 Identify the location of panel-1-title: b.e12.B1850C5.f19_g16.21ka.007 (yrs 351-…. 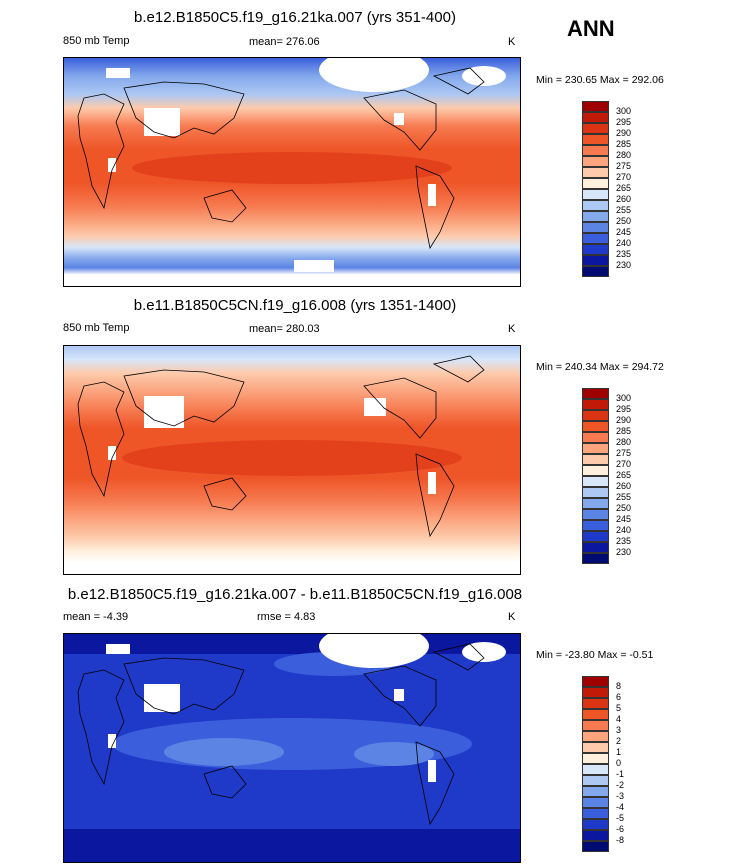
(295, 17).